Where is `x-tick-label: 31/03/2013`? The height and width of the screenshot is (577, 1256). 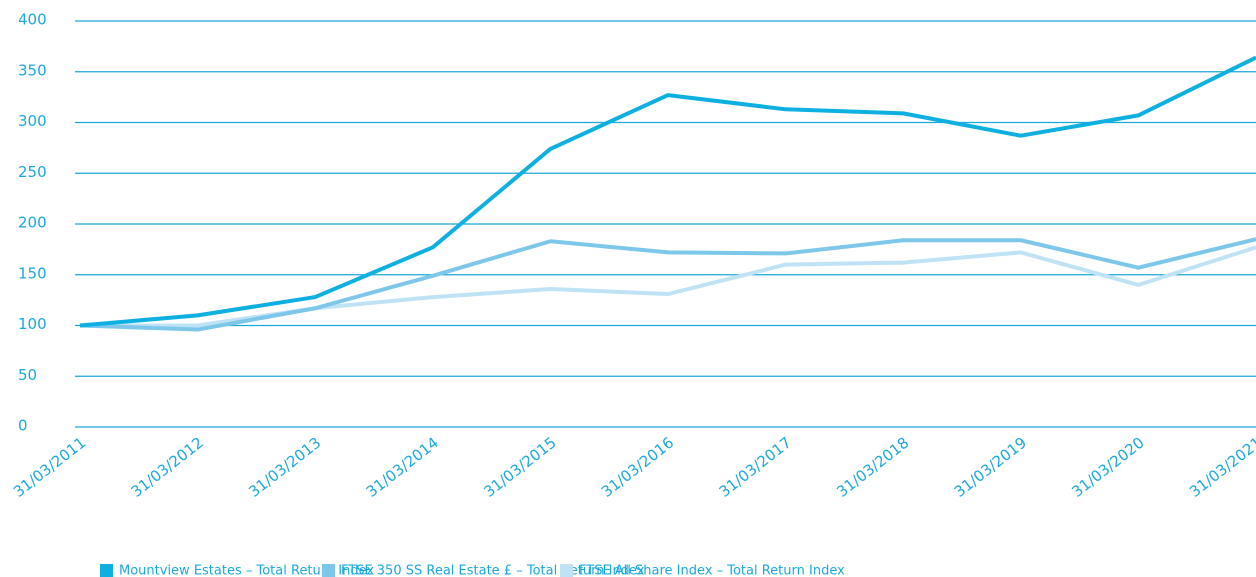 x-tick-label: 31/03/2013 is located at coordinates (284, 467).